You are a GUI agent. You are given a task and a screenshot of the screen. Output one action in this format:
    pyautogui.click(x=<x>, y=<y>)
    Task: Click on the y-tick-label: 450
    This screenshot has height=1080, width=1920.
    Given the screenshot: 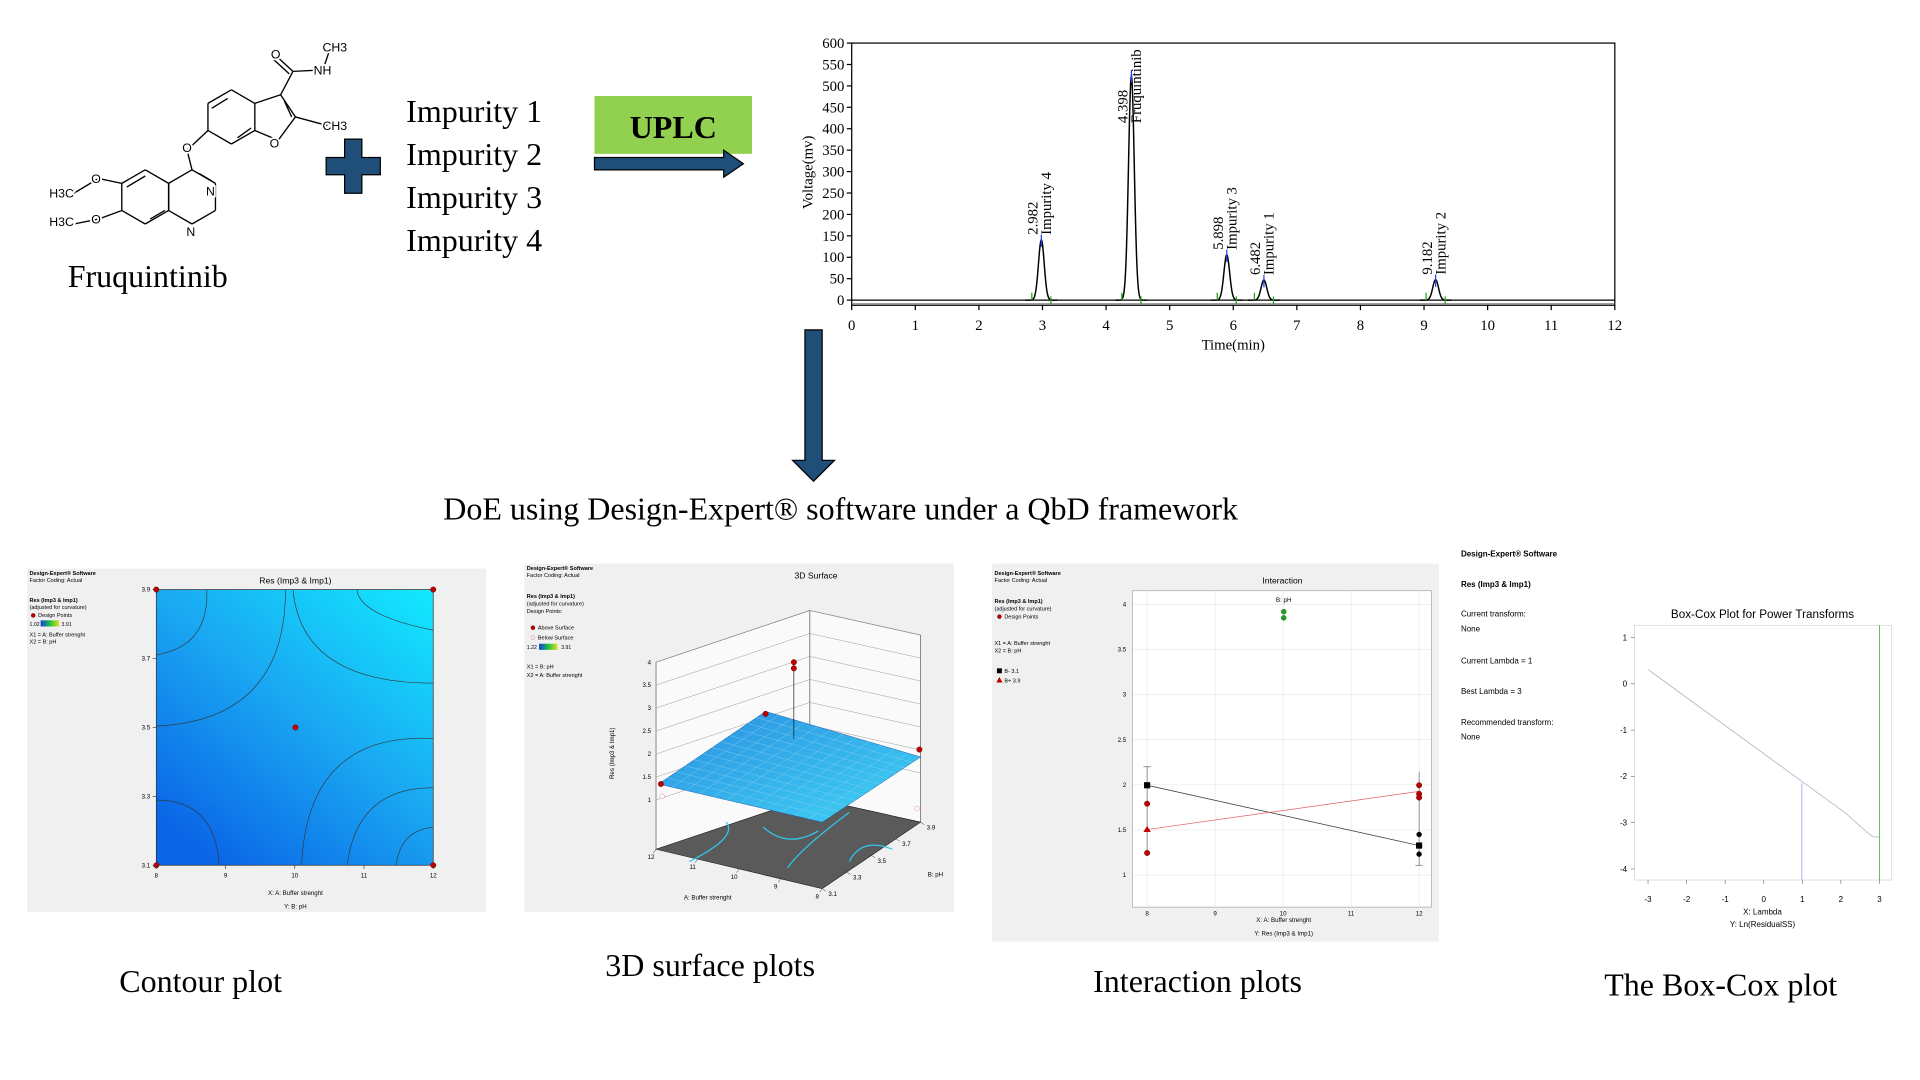 What is the action you would take?
    pyautogui.click(x=833, y=108)
    